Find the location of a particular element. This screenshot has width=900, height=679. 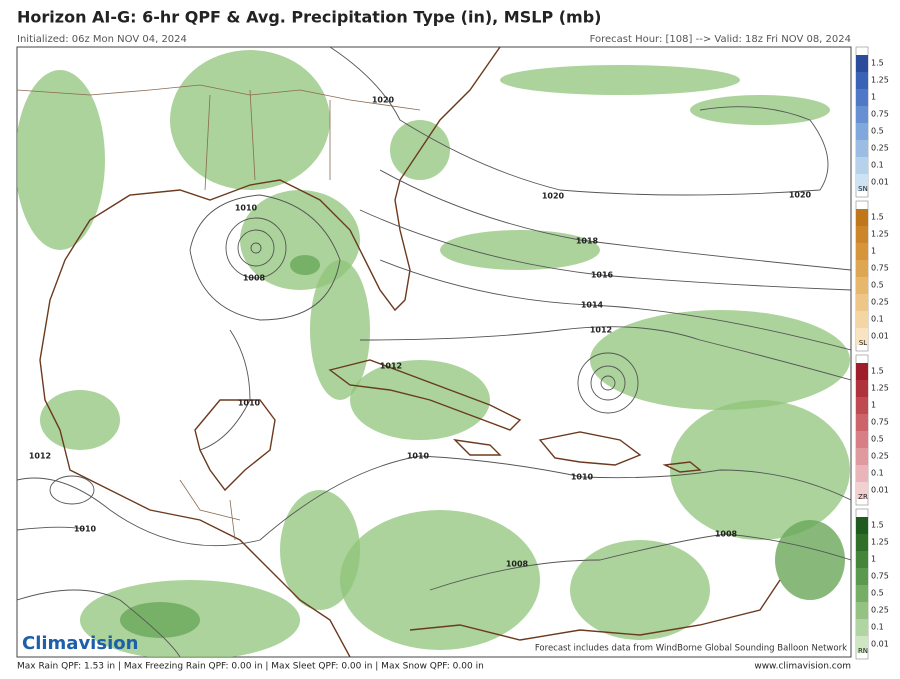

init-time: Initialized: 06z Mon NOV 04, 2024 is located at coordinates (102, 39).